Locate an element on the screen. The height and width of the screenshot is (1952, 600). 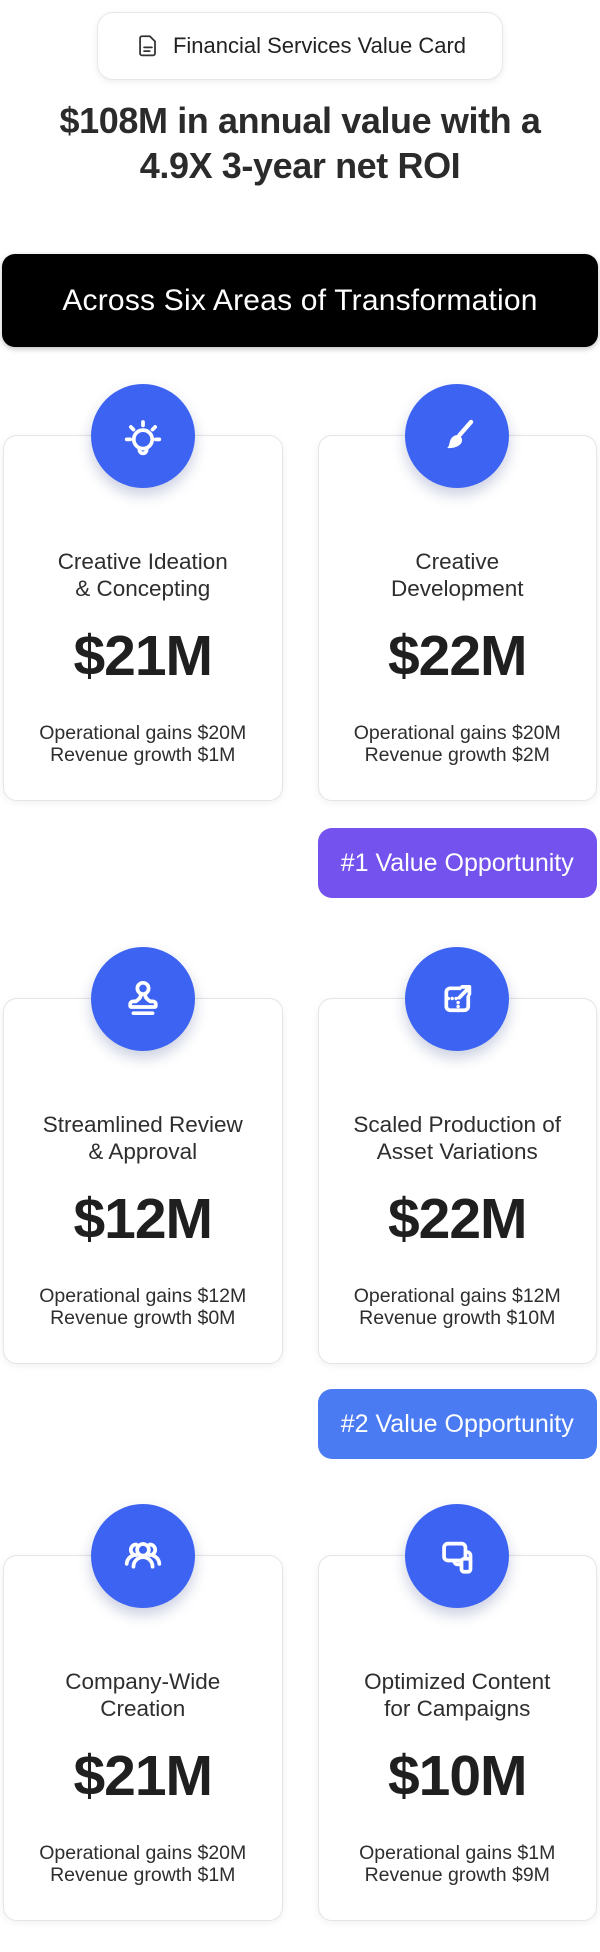
card-details: Operational gains $12M Revenue growth $0M is located at coordinates (143, 1307).